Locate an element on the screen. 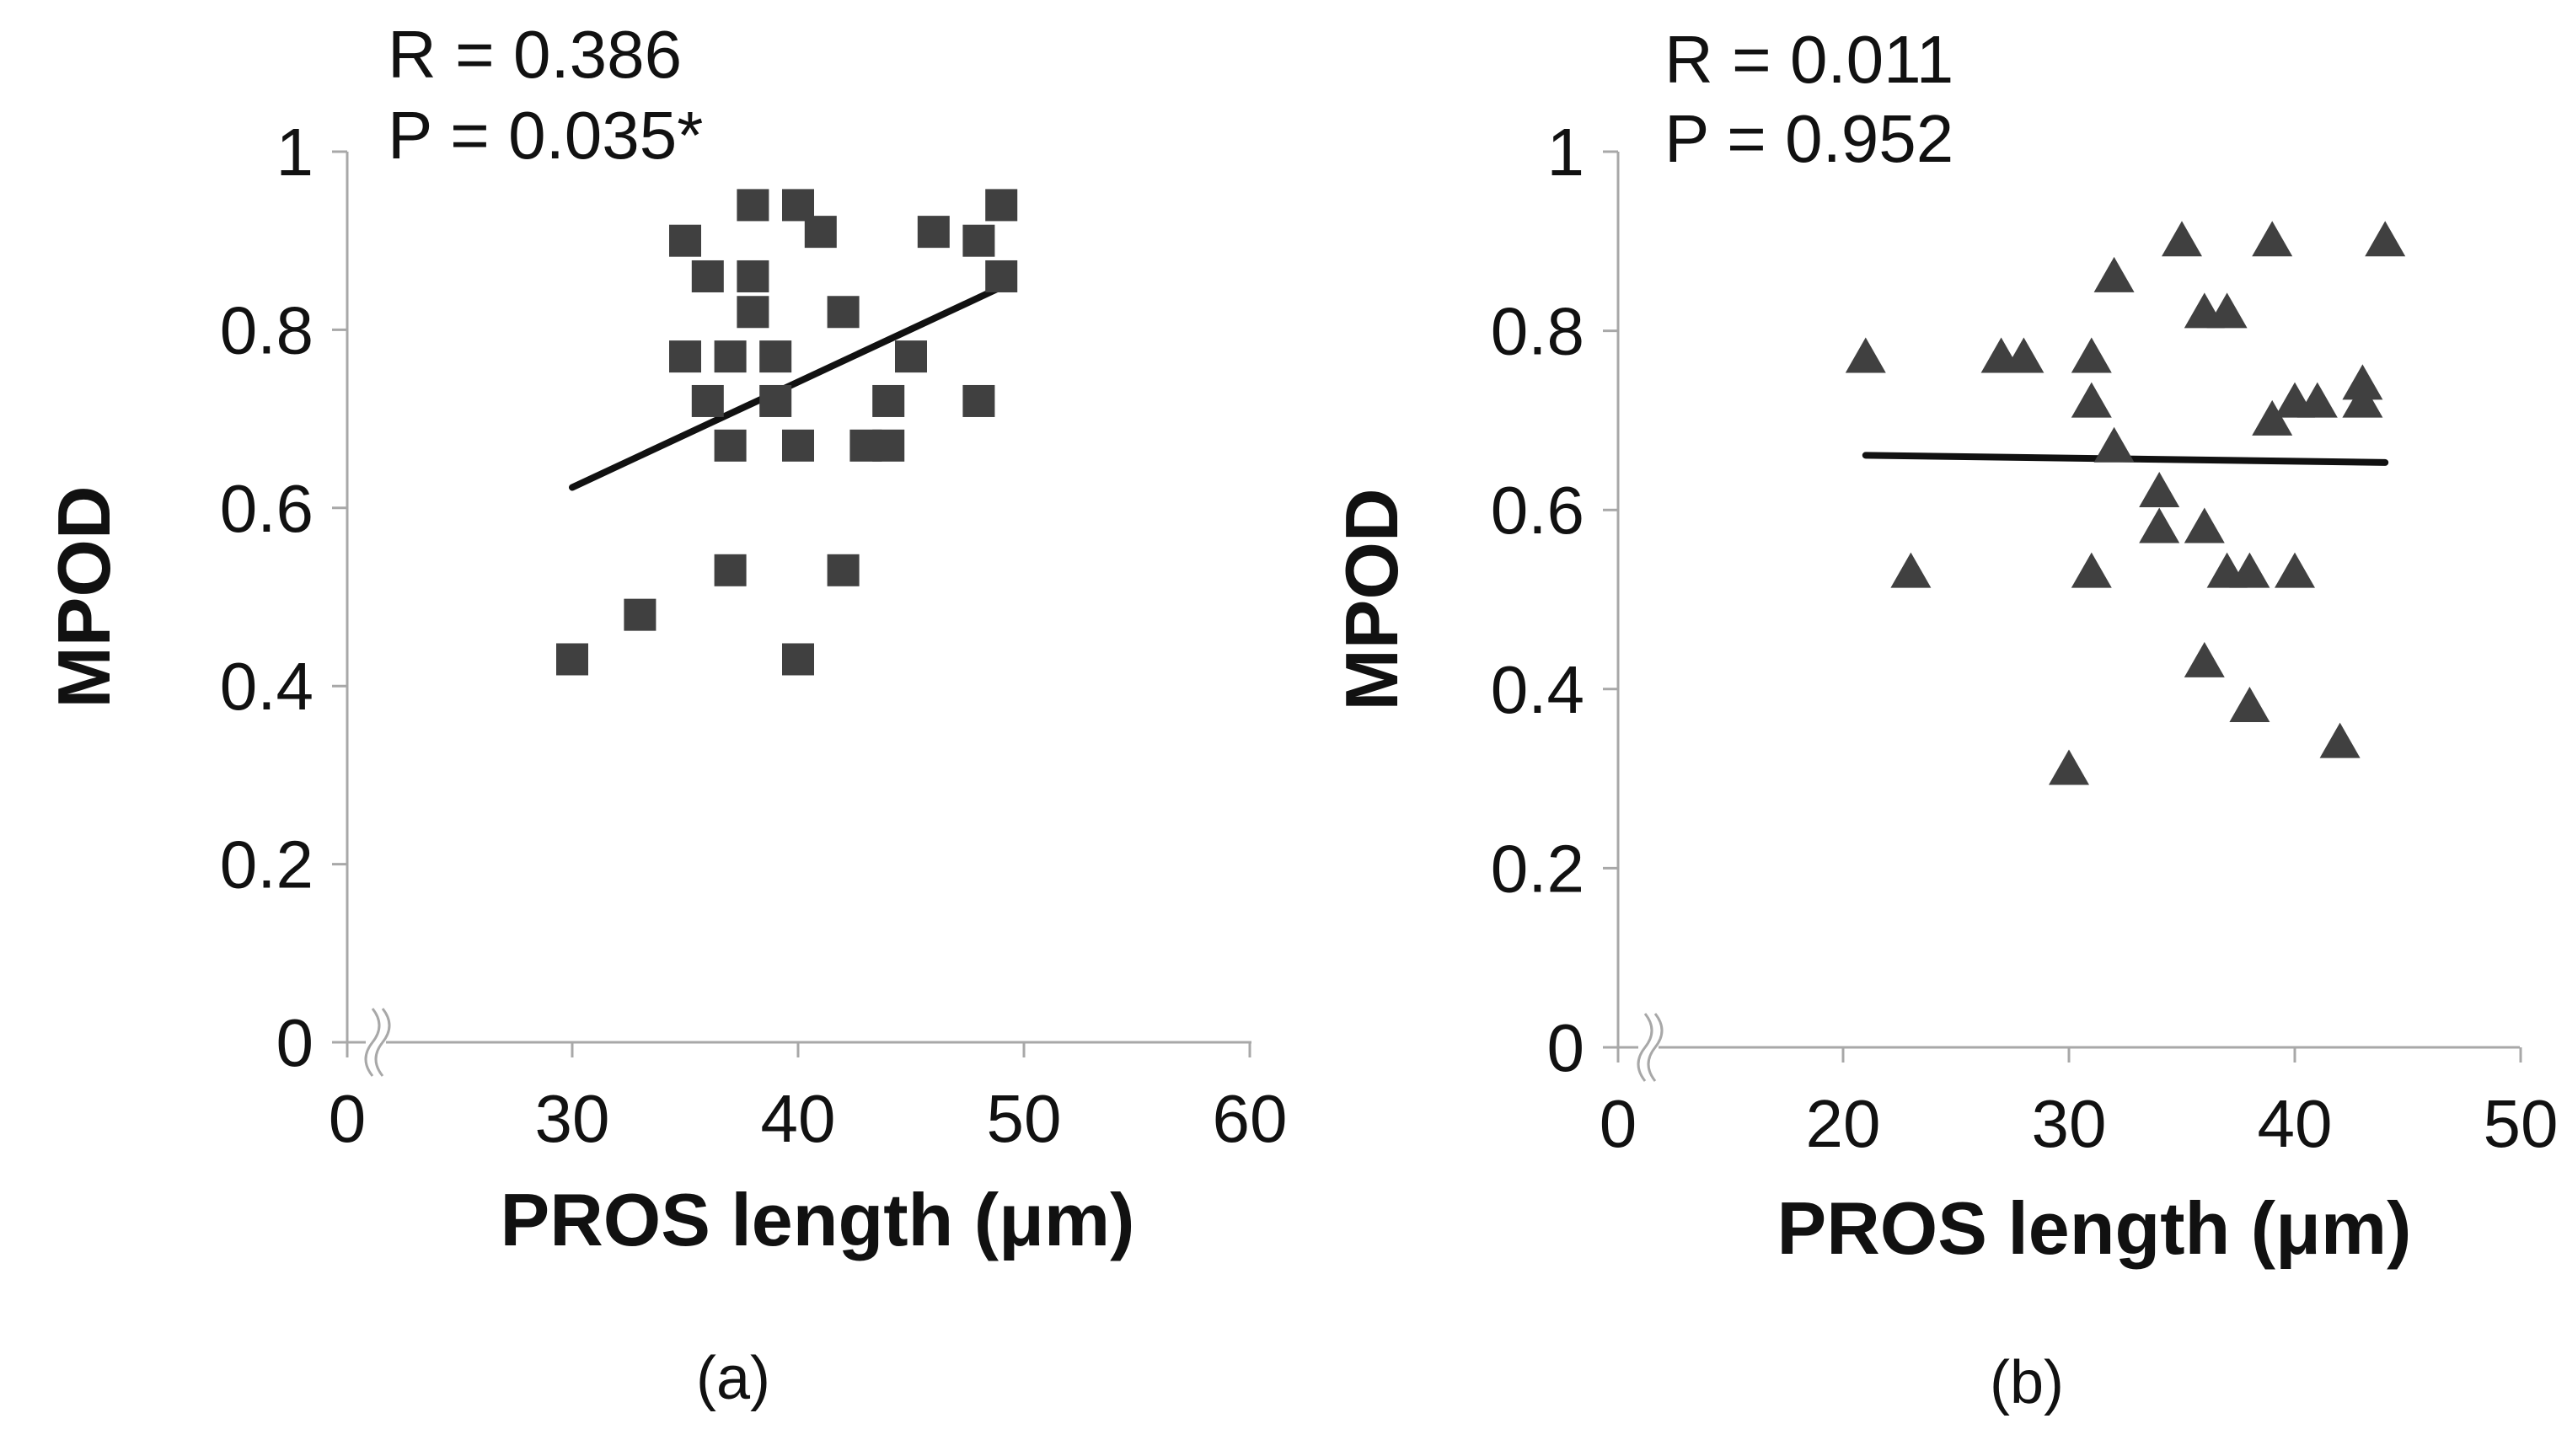 Image resolution: width=2567 pixels, height=1456 pixels. p-value-text: P = 0.035* is located at coordinates (546, 135).